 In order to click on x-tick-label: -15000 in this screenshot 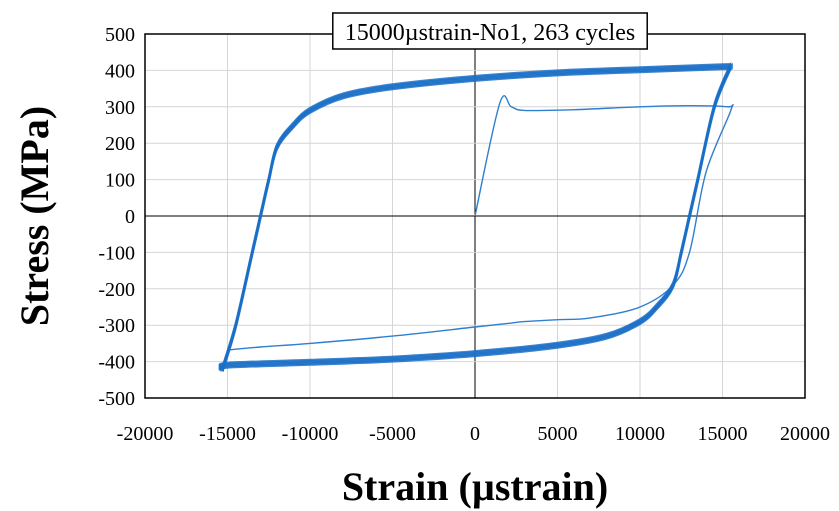, I will do `click(227, 434)`.